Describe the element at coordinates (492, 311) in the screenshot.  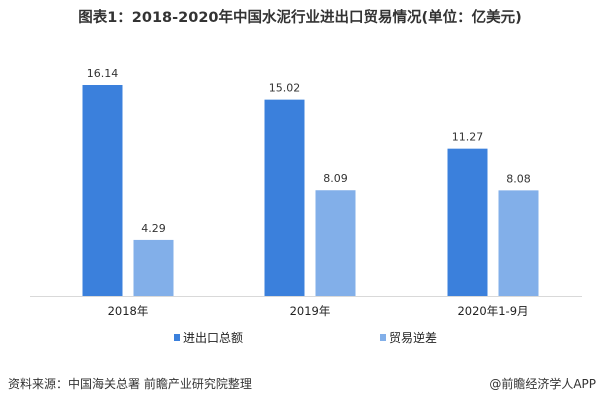
I see `x-tick-label: 2020年1-9月` at that location.